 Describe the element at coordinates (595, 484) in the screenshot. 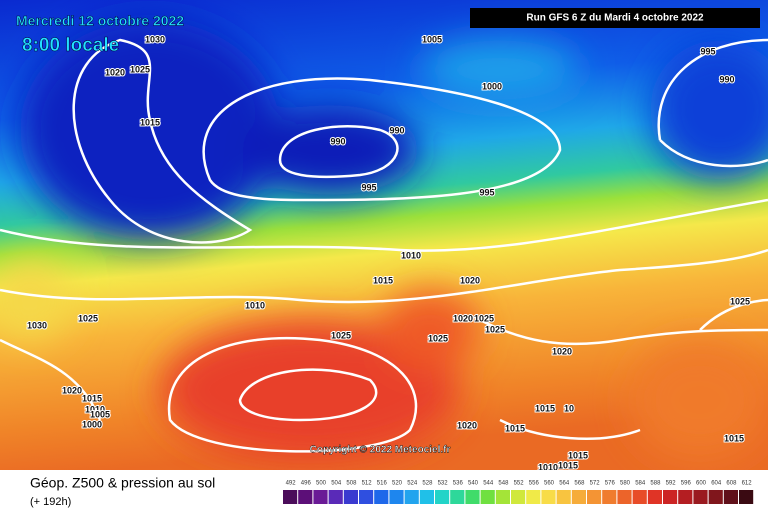

I see `scale-label: 572` at that location.